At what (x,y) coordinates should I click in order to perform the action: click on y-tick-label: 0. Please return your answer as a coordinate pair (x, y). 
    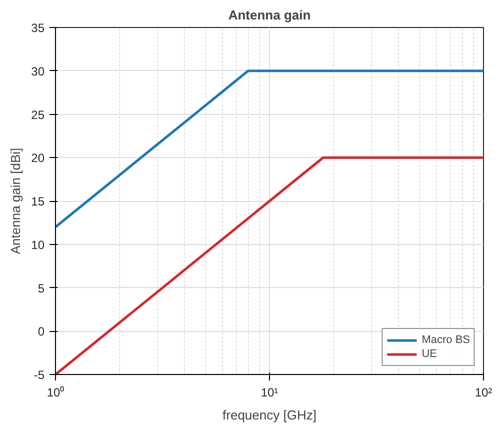
    Looking at the image, I should click on (41, 331).